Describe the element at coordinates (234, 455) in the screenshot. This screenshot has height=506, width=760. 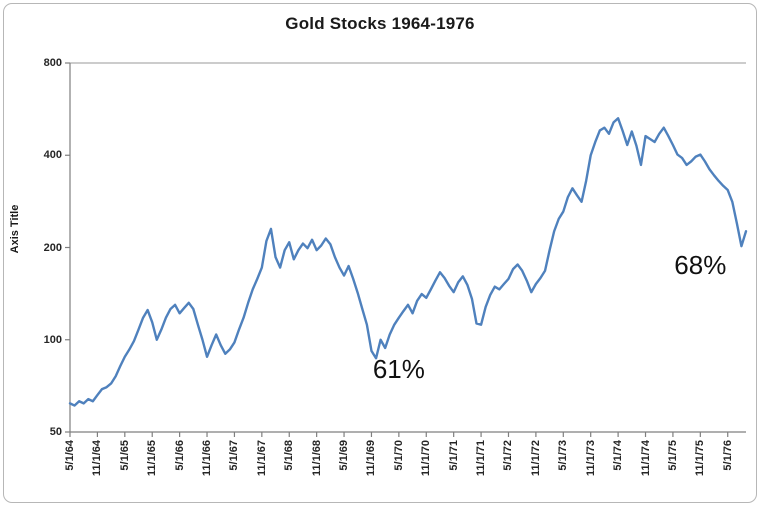
I see `x-tick-label: 5/1/67` at that location.